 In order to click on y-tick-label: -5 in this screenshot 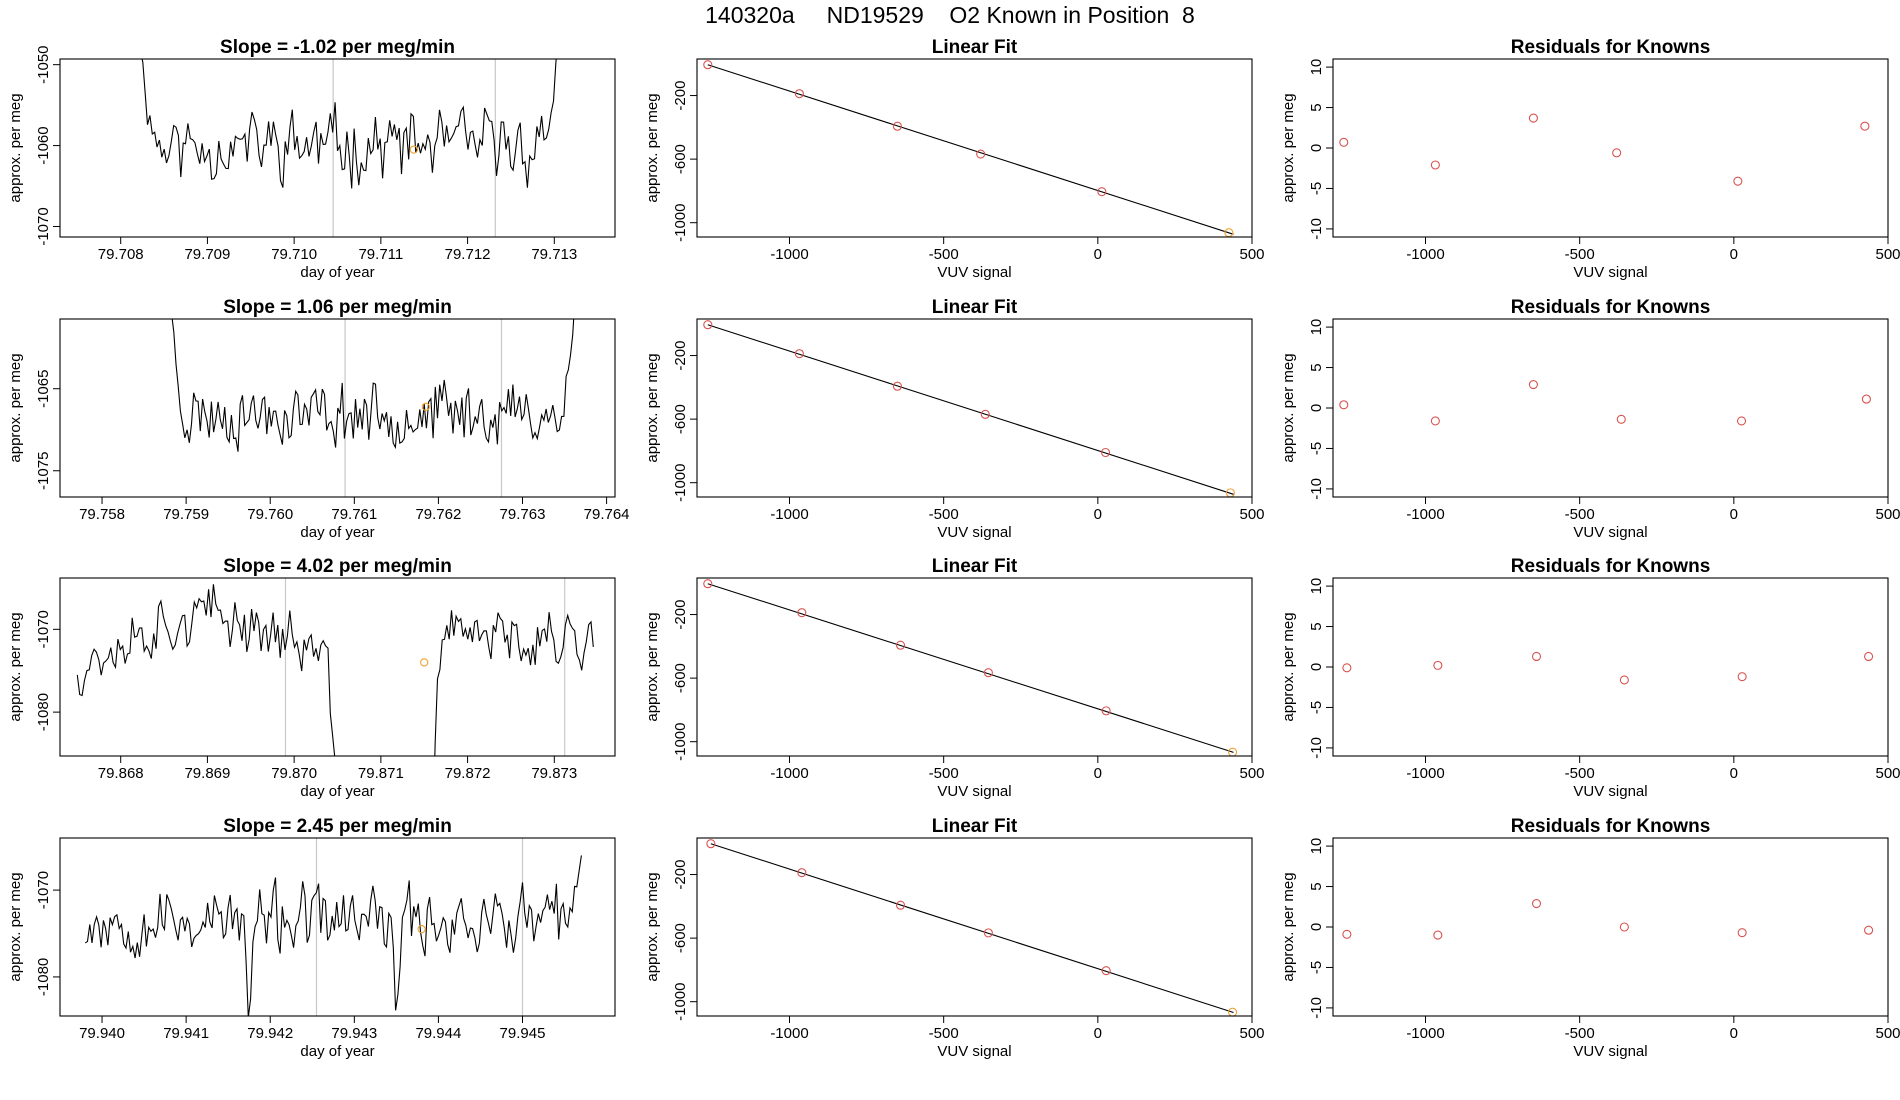, I will do `click(1316, 448)`.